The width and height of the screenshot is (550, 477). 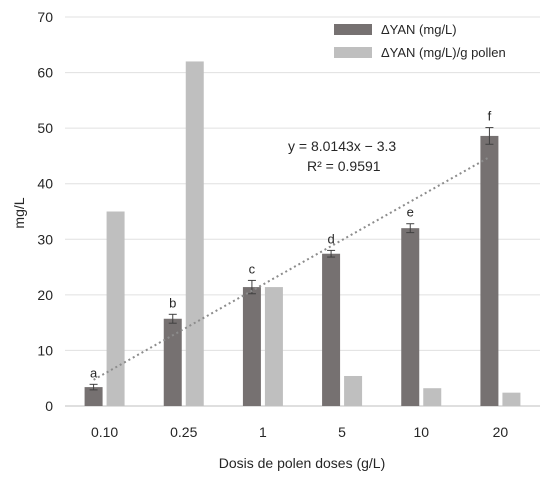 What do you see at coordinates (45, 350) in the screenshot?
I see `y-tick-label: 10` at bounding box center [45, 350].